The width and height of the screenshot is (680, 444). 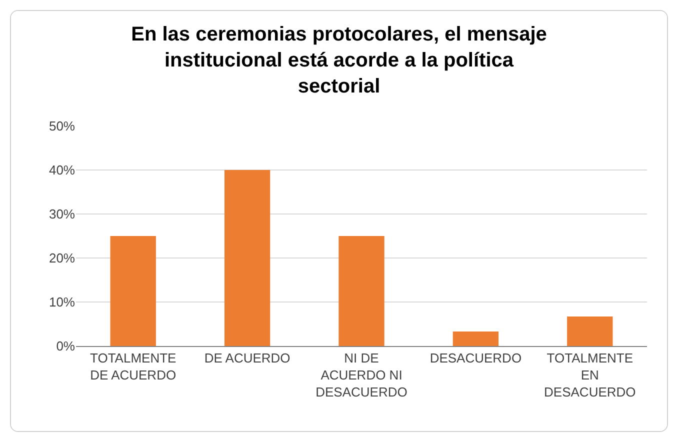 What do you see at coordinates (62, 126) in the screenshot?
I see `y-tick-label: 50%` at bounding box center [62, 126].